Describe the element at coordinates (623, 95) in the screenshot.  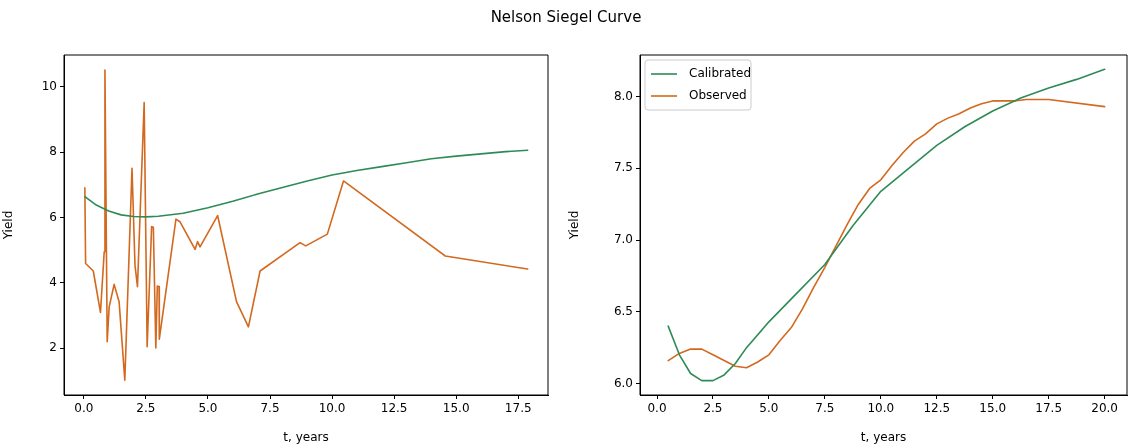
I see `y-tick-label: 8.0` at that location.